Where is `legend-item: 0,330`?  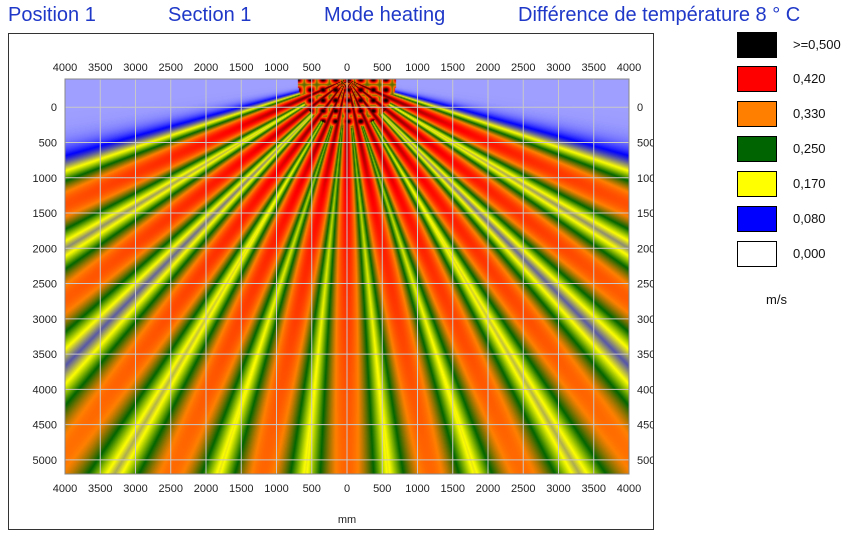 legend-item: 0,330 is located at coordinates (797, 114).